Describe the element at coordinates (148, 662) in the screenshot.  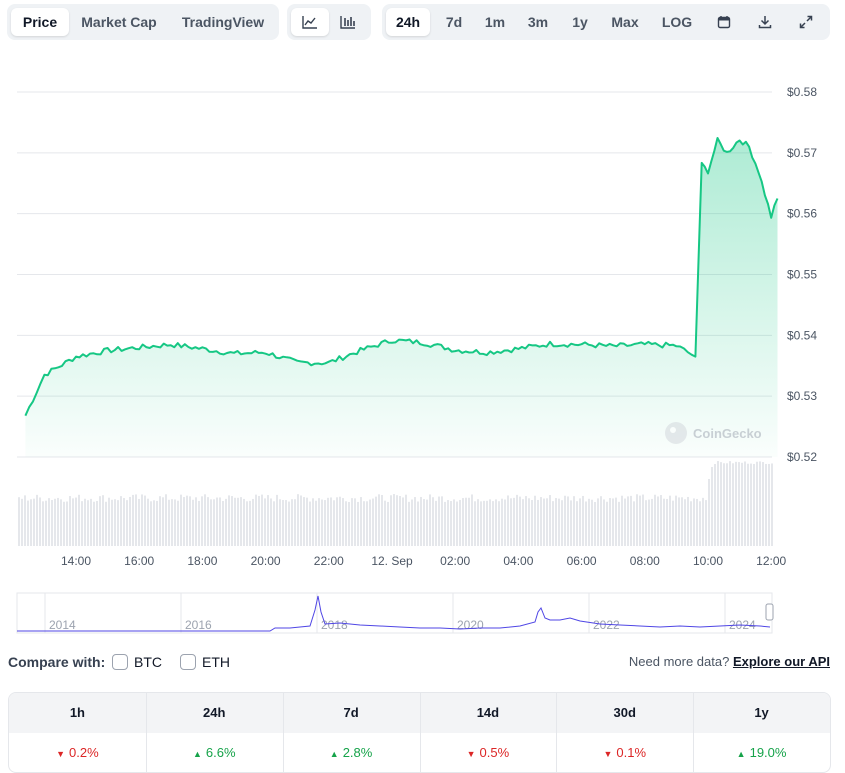
I see `btc-label: BTC` at that location.